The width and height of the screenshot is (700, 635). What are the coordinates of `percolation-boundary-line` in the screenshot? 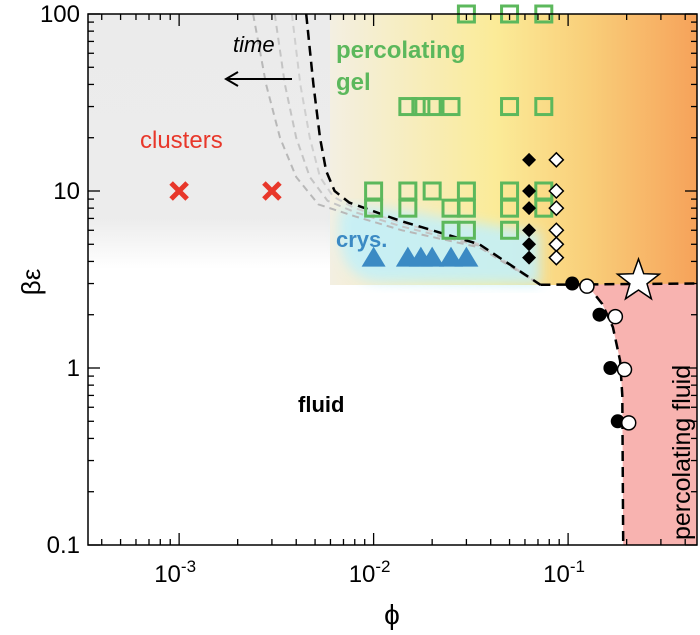 It's located at (619, 284).